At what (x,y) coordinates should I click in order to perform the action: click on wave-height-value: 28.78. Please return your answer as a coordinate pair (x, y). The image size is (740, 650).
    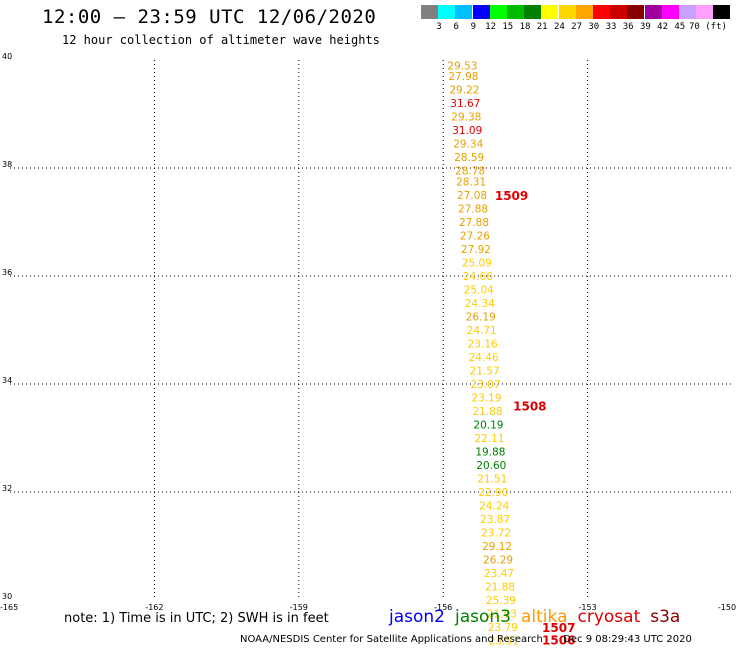
    Looking at the image, I should click on (470, 172).